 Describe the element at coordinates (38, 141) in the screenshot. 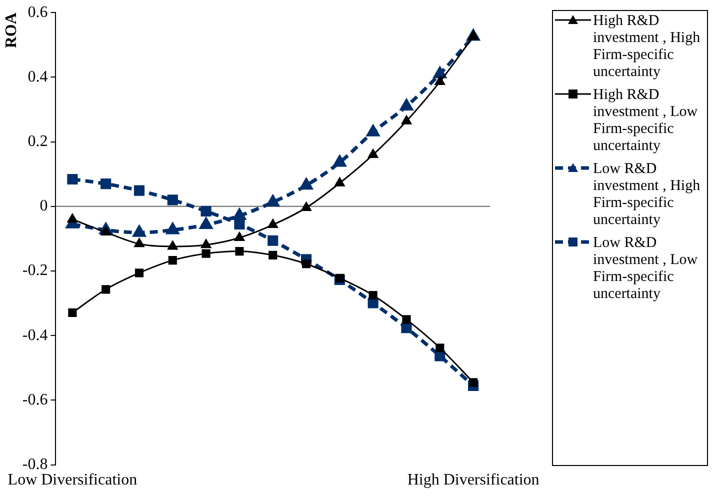

I see `y-tick-label: 0.2` at that location.